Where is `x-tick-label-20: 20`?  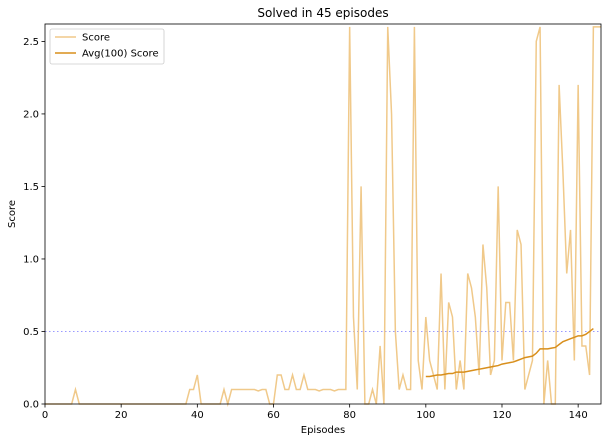 x-tick-label-20: 20 is located at coordinates (121, 415).